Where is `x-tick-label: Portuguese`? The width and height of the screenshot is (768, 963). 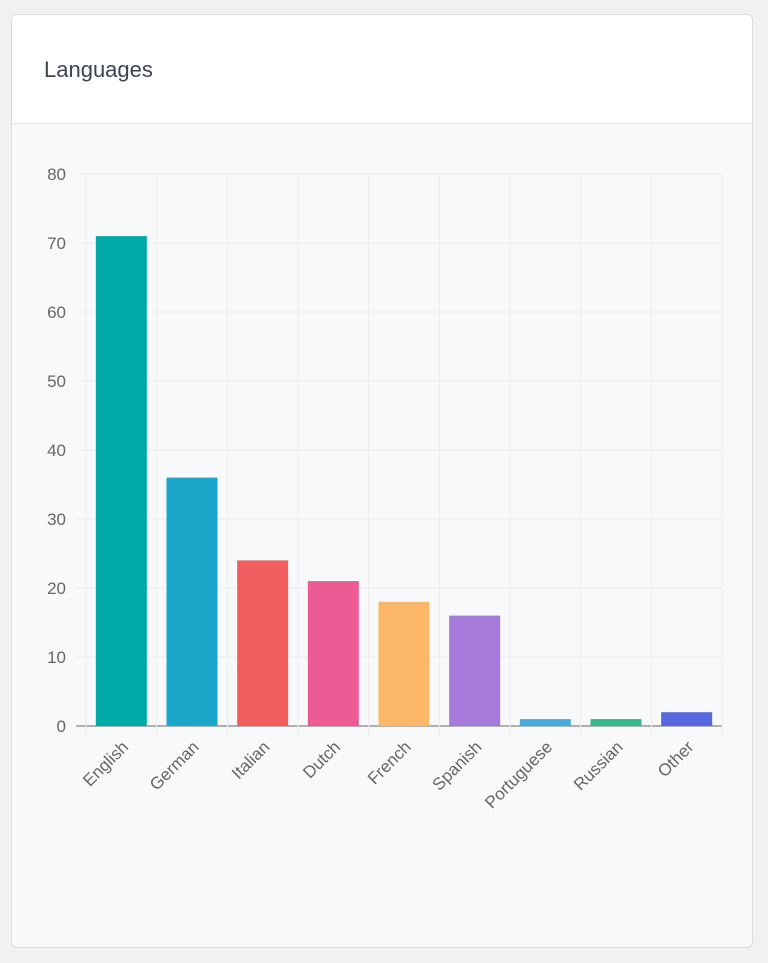
x-tick-label: Portuguese is located at coordinates (518, 774).